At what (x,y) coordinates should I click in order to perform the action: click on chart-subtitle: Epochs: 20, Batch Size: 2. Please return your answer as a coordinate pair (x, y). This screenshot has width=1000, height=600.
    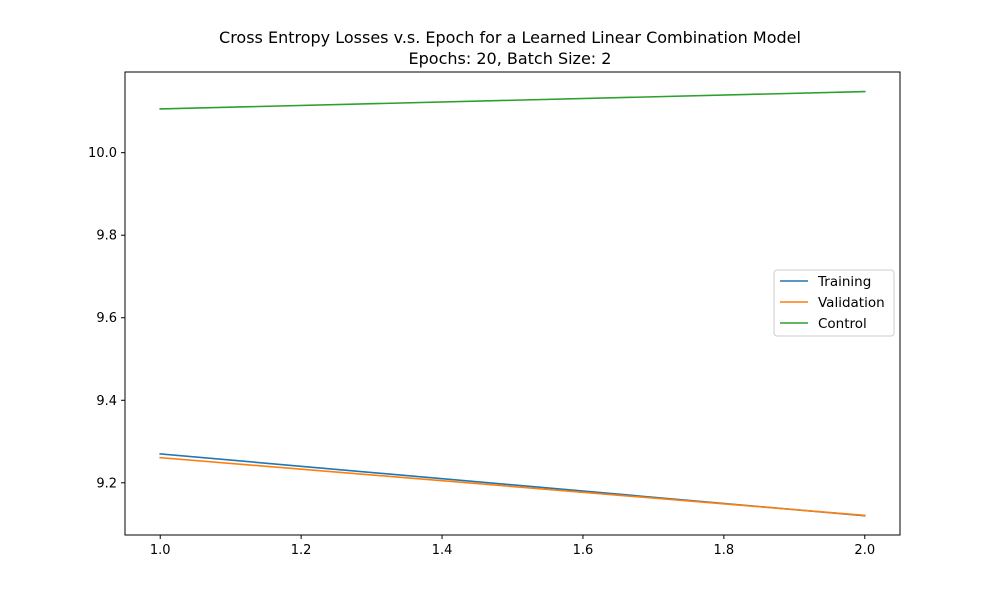
    Looking at the image, I should click on (510, 58).